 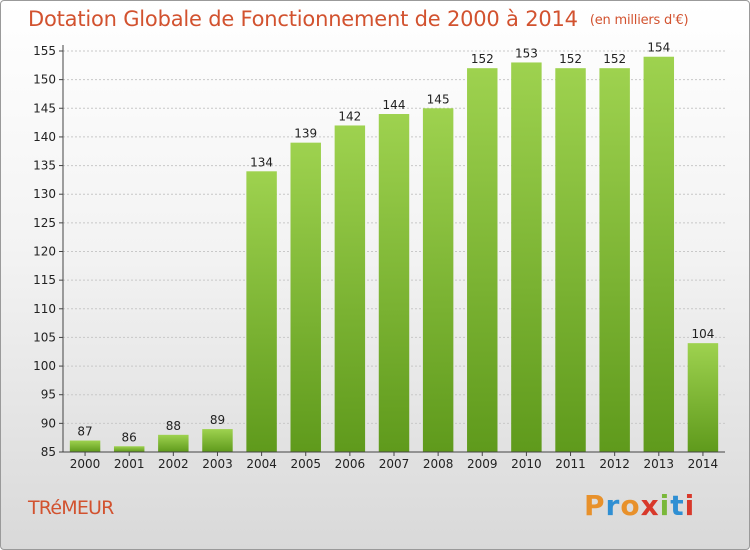 What do you see at coordinates (44, 252) in the screenshot?
I see `y-tick-label: 120` at bounding box center [44, 252].